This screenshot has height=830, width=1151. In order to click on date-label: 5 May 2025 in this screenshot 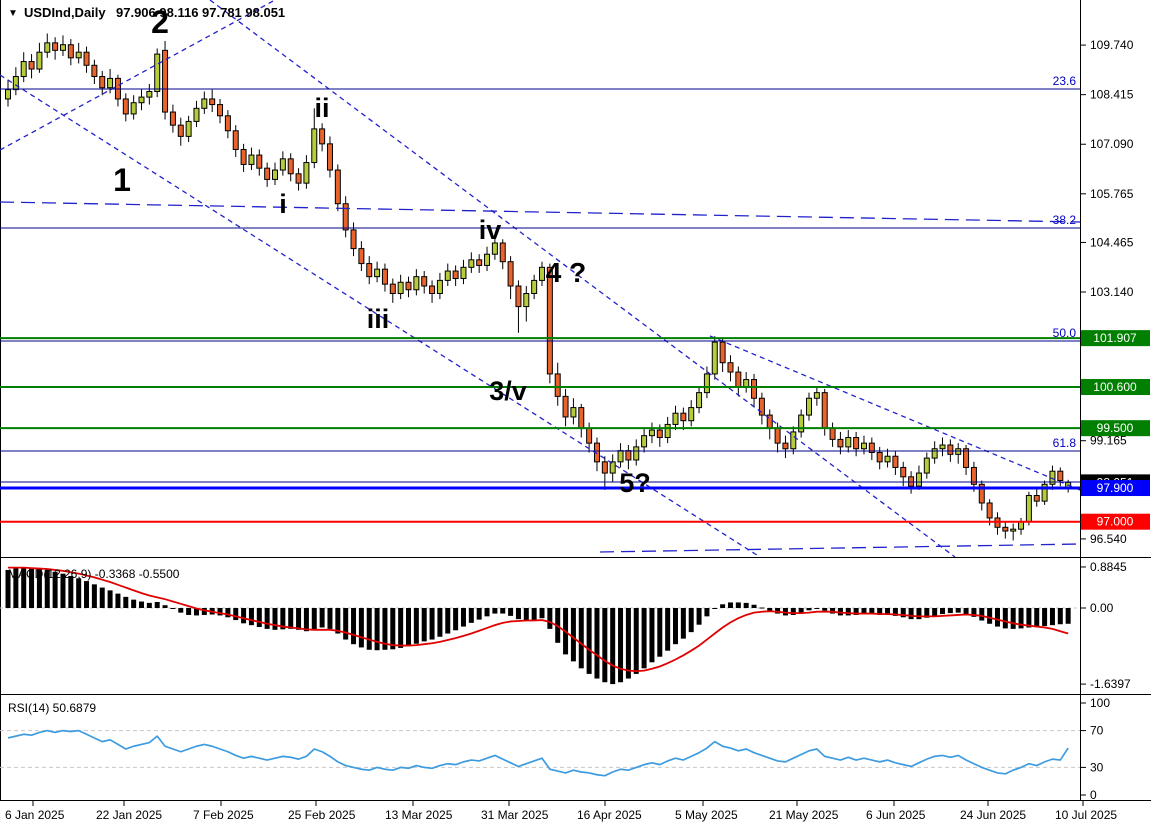, I will do `click(706, 815)`.